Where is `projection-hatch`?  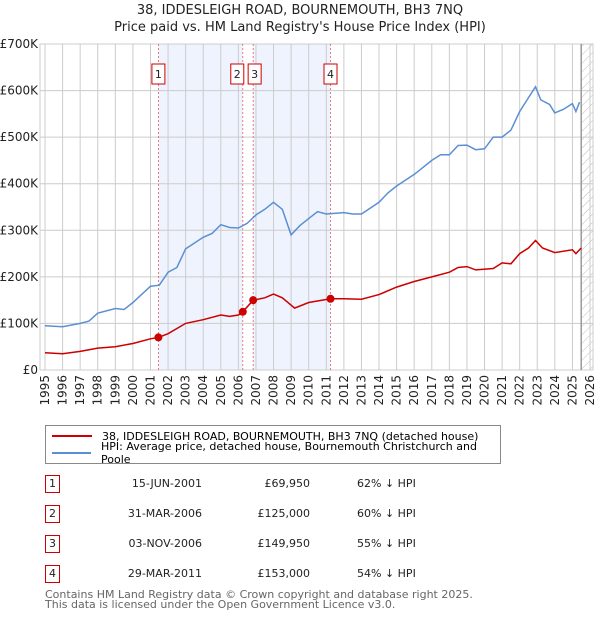
projection-hatch is located at coordinates (587, 207).